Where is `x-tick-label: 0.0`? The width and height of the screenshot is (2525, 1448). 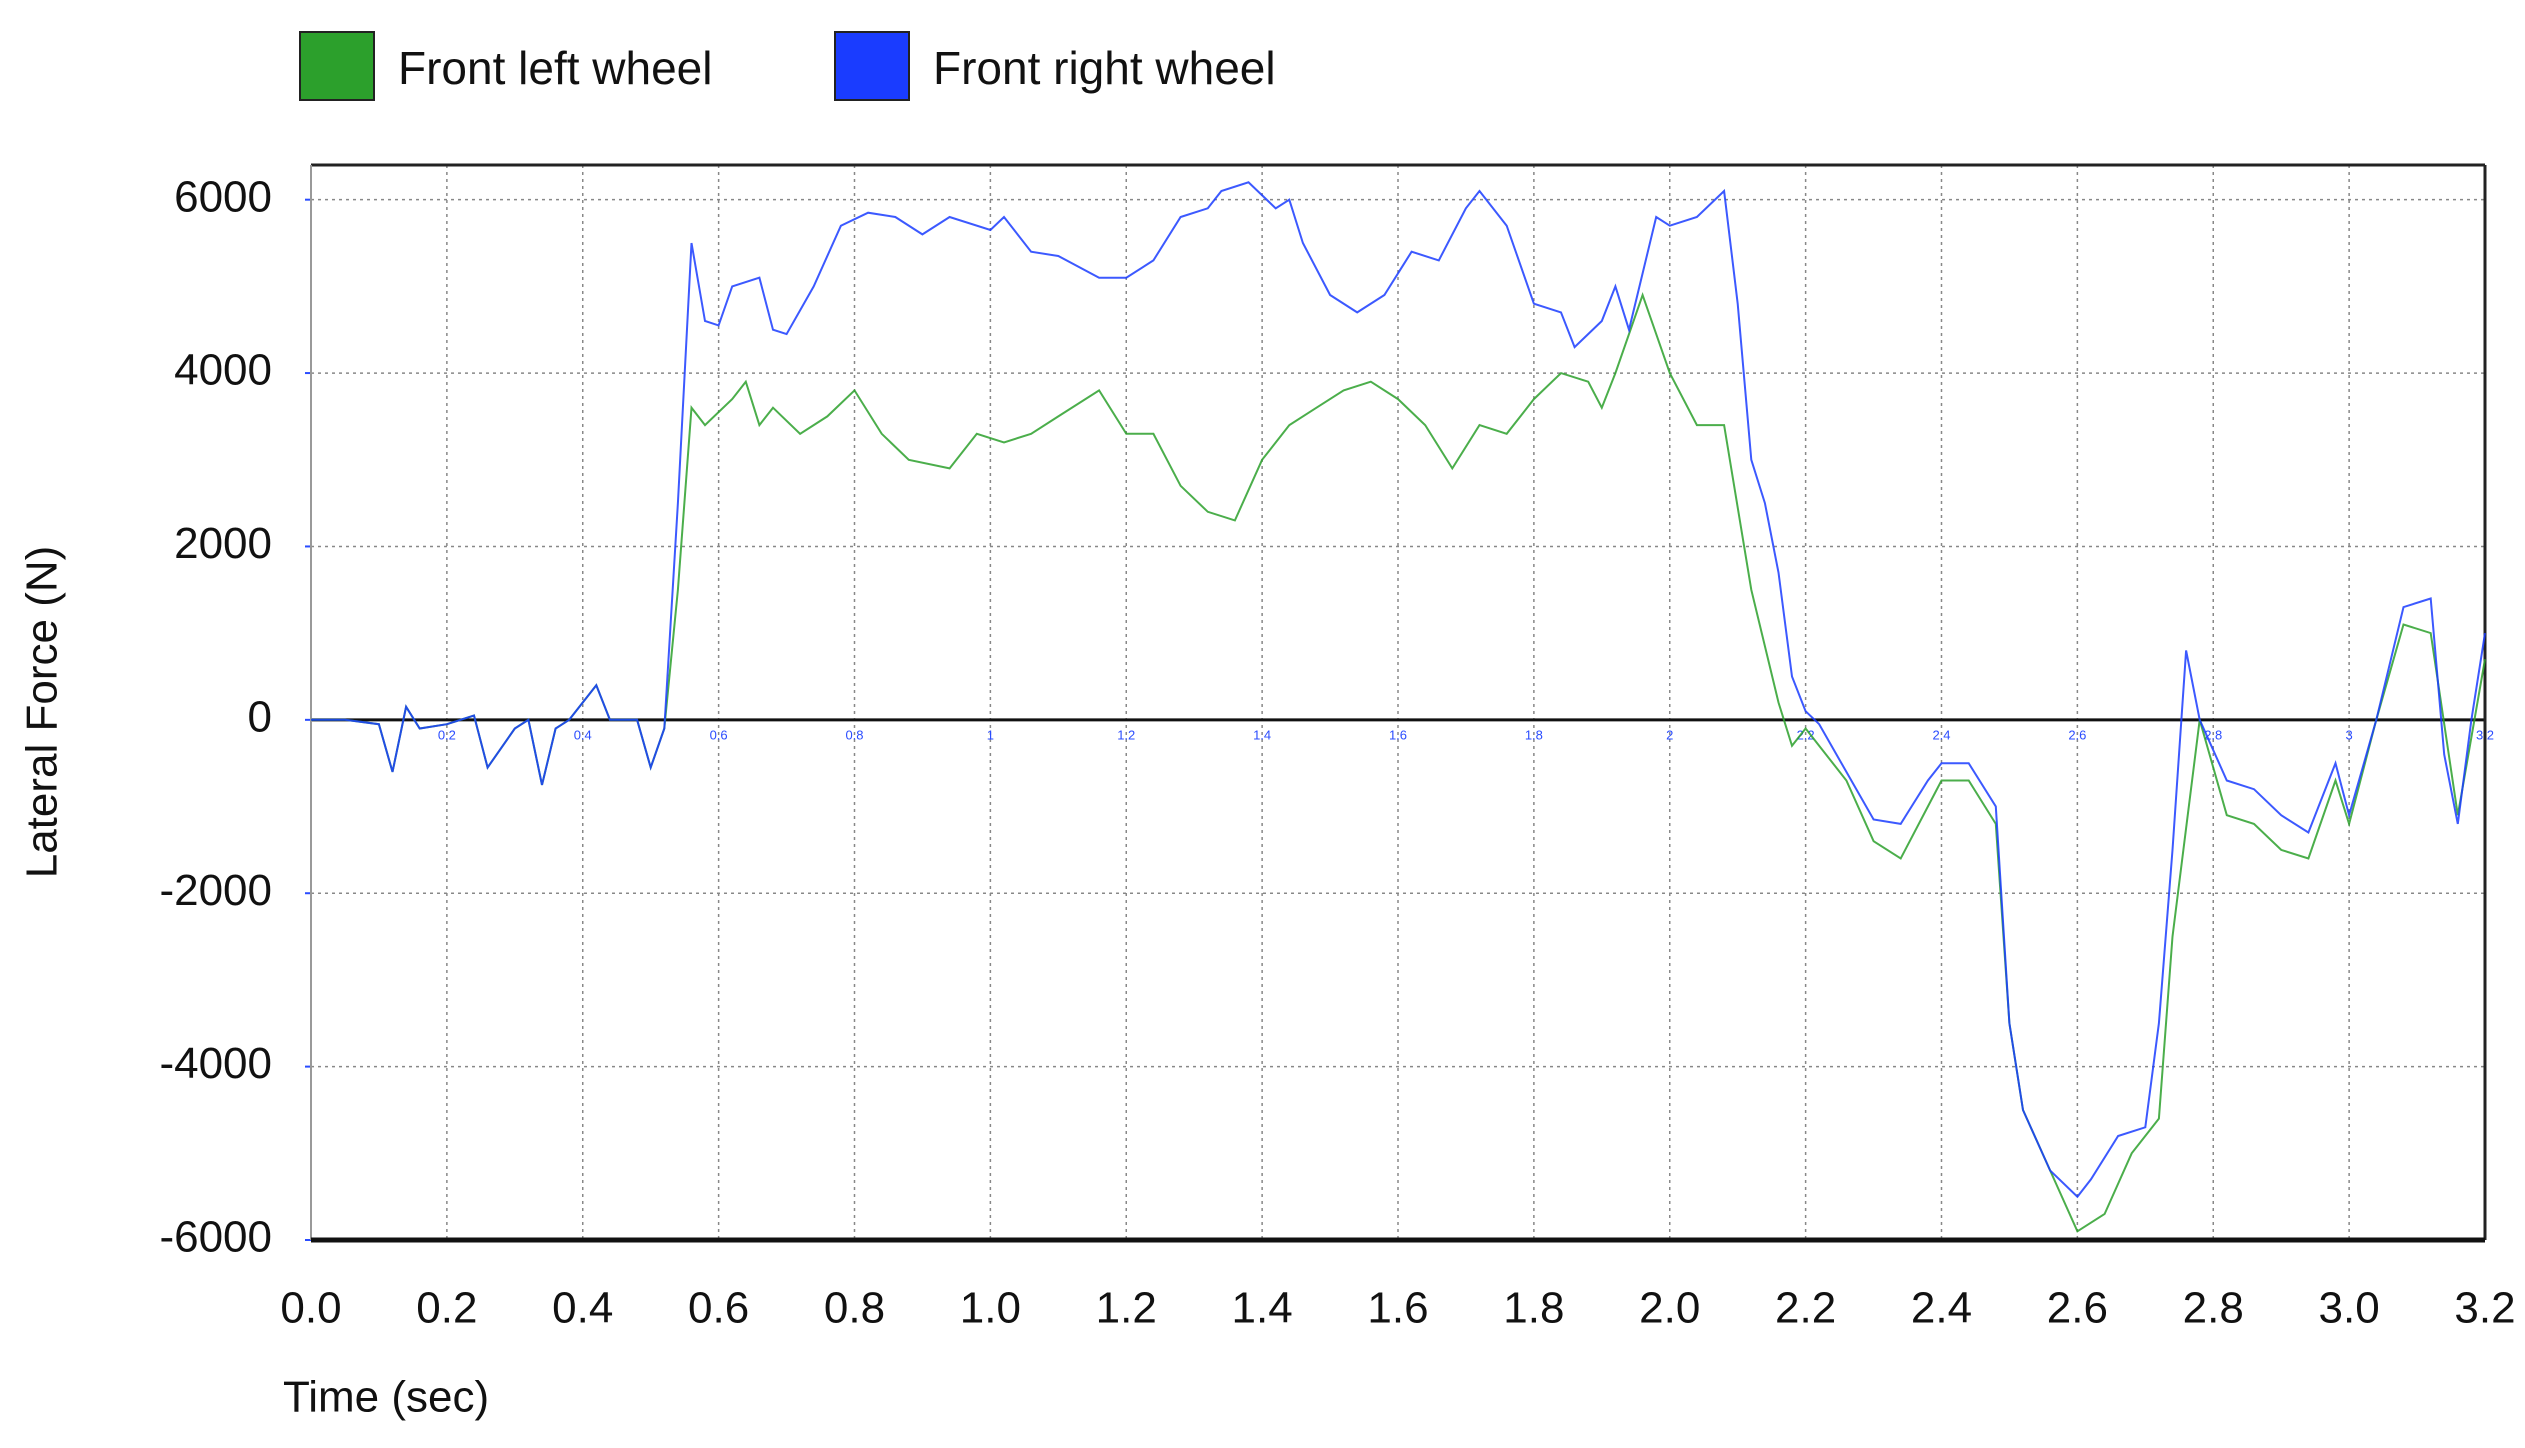 x-tick-label: 0.0 is located at coordinates (310, 1308).